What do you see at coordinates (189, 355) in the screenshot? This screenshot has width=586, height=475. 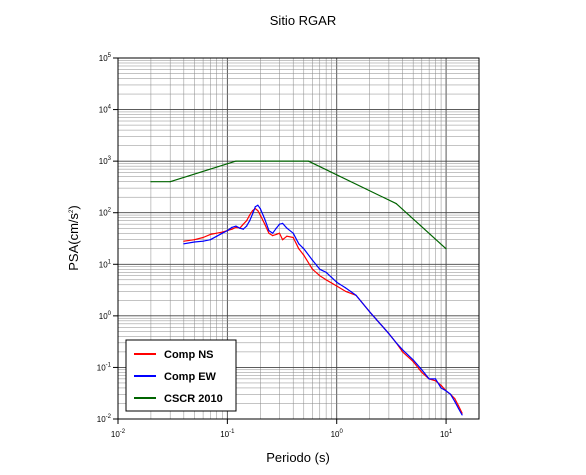 I see `legend-label: Comp NS` at bounding box center [189, 355].